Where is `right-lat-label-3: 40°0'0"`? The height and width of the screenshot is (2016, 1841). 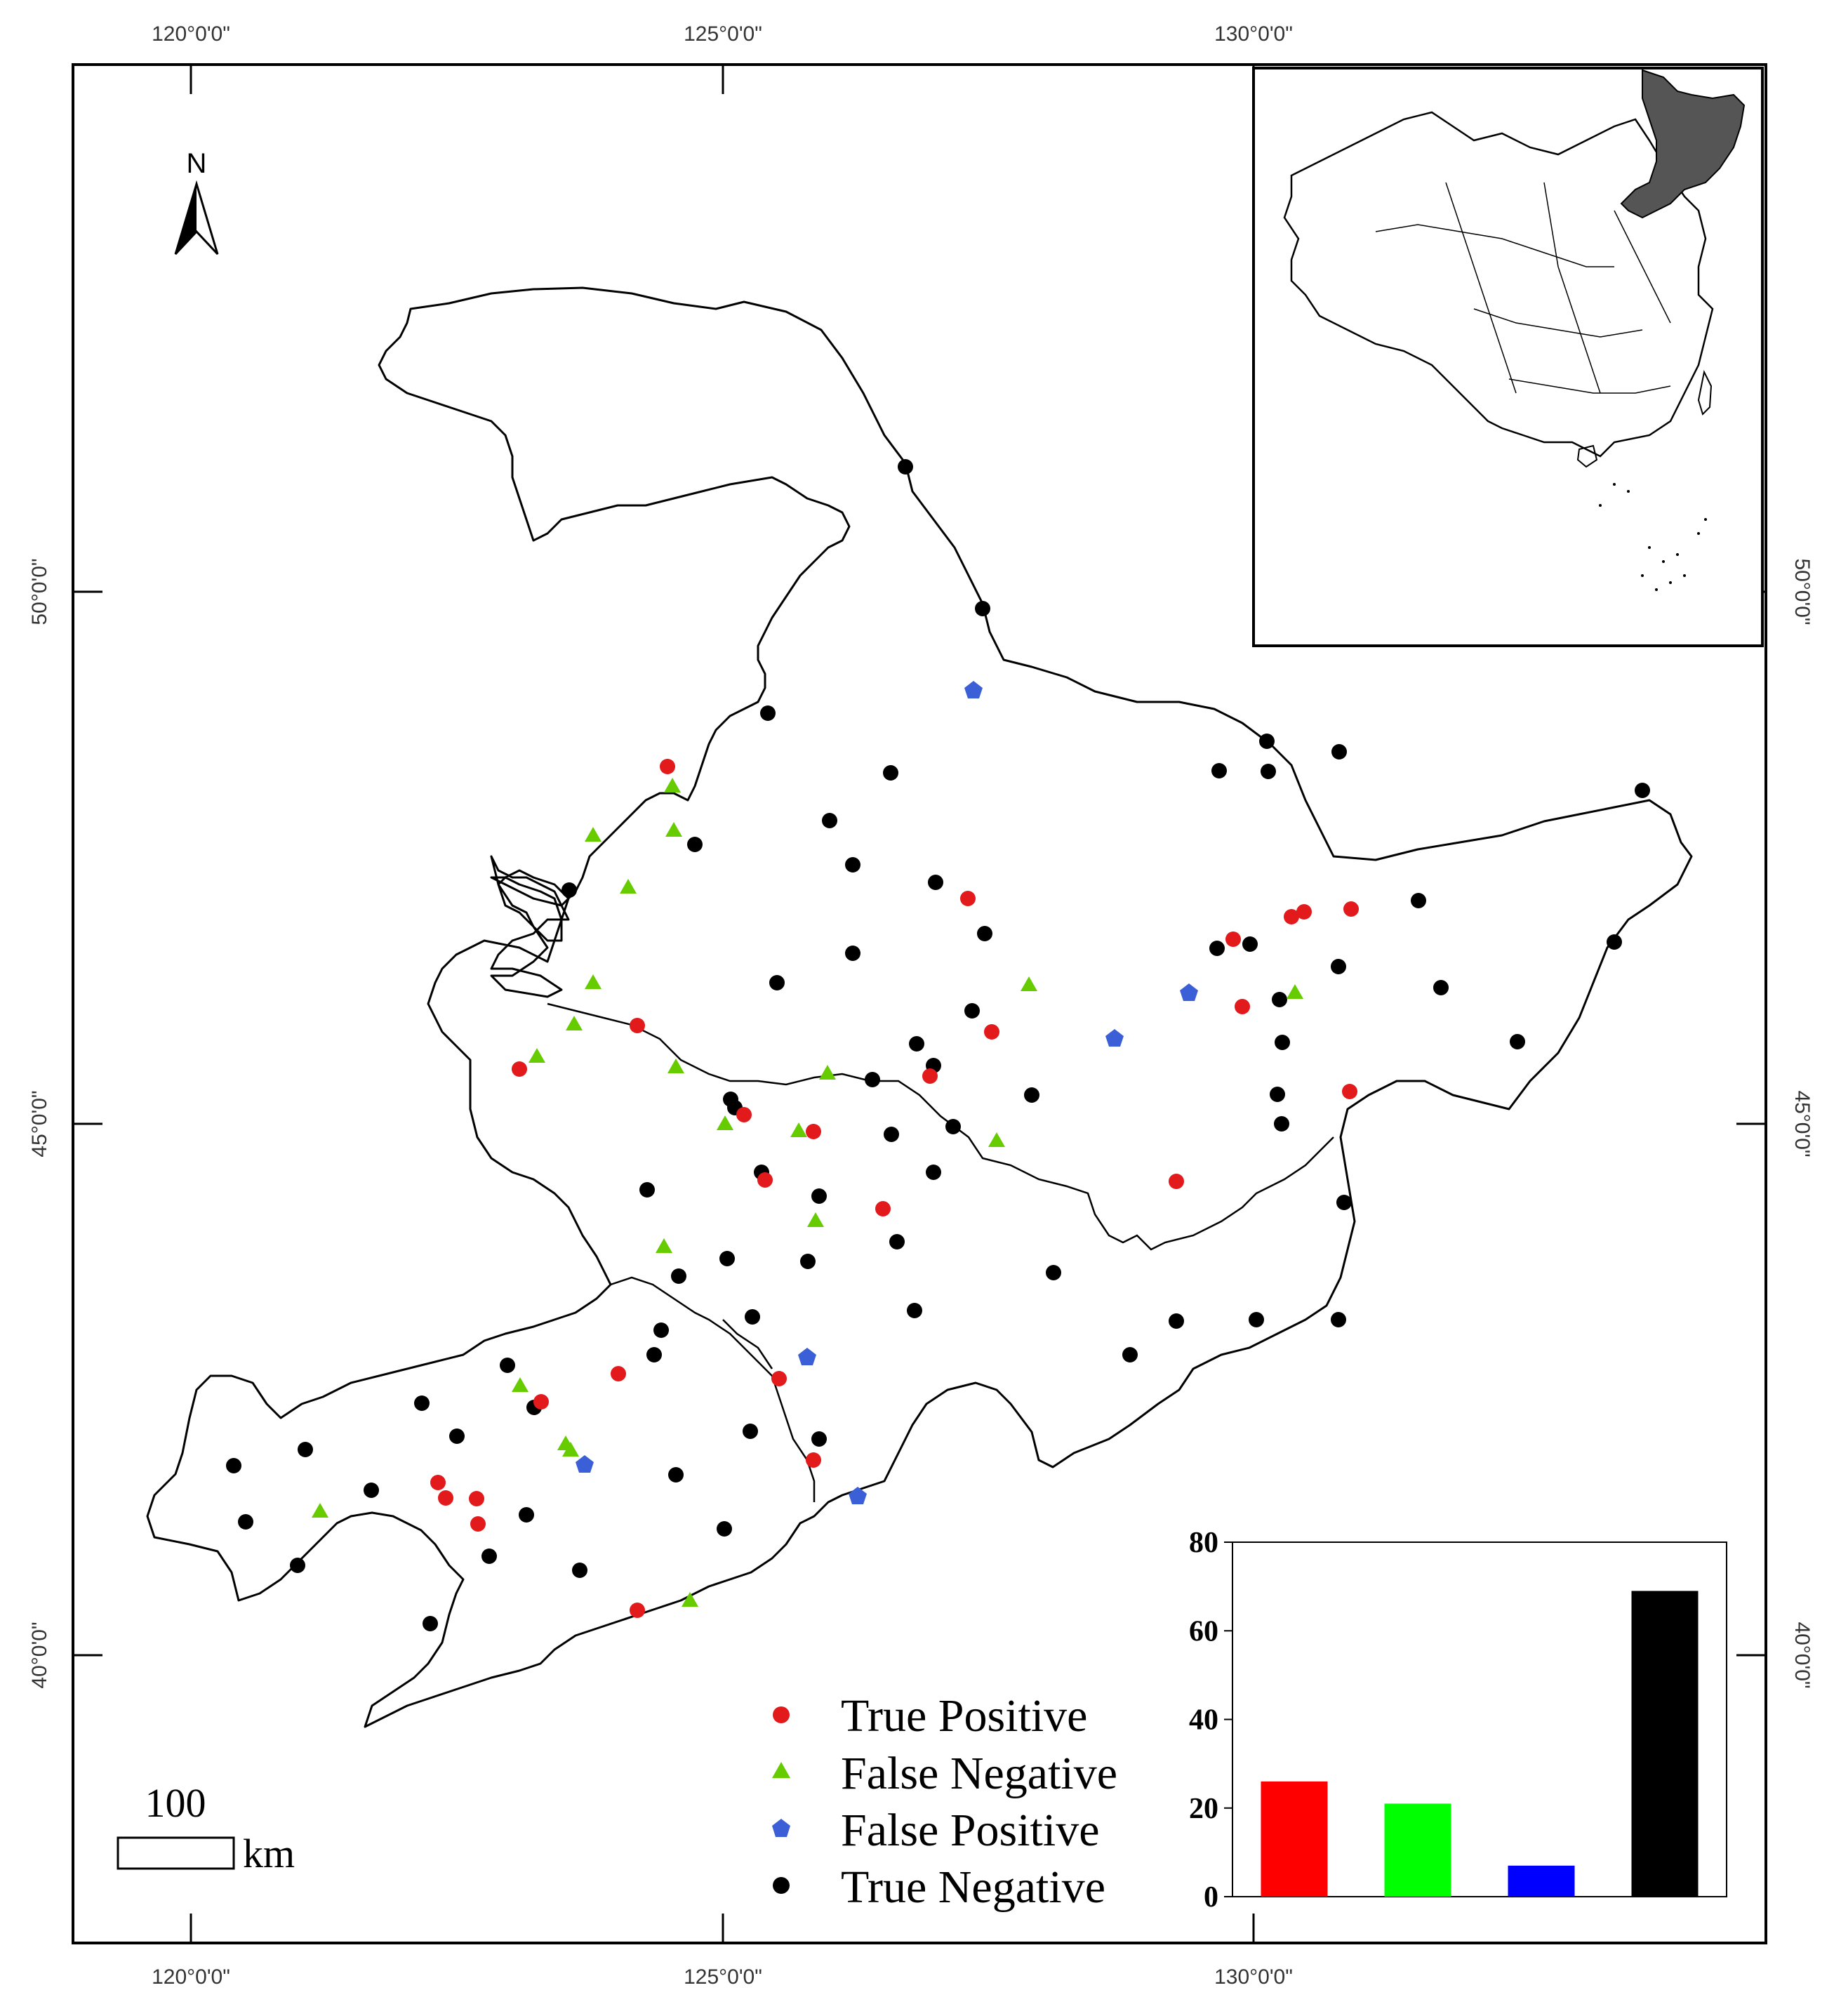 right-lat-label-3: 40°0'0" is located at coordinates (1802, 1655).